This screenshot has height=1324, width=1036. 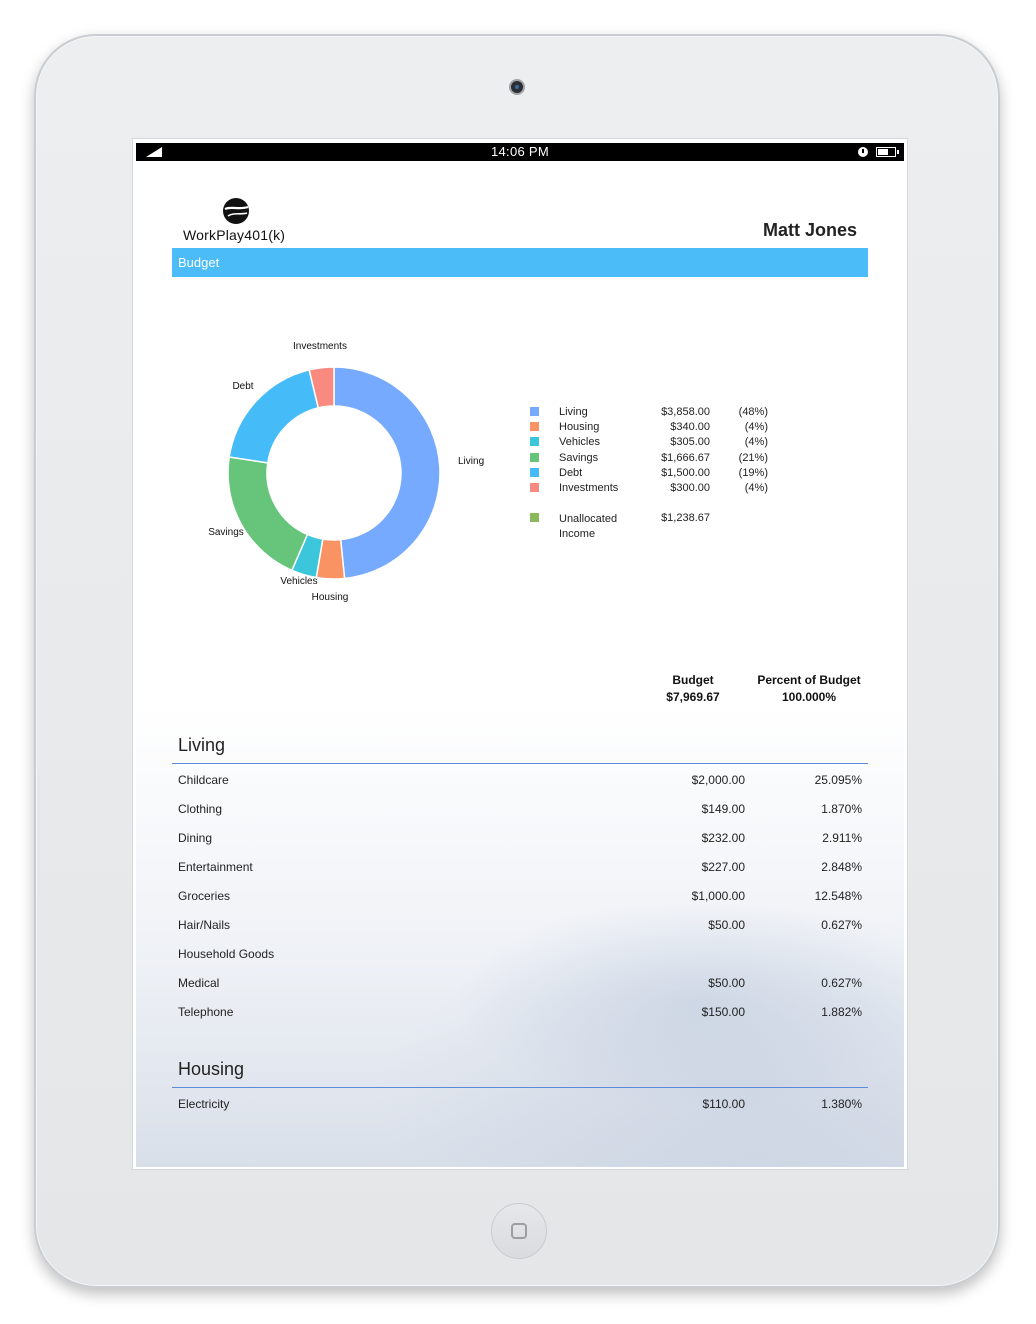 What do you see at coordinates (520, 262) in the screenshot?
I see `section-bar: Budget` at bounding box center [520, 262].